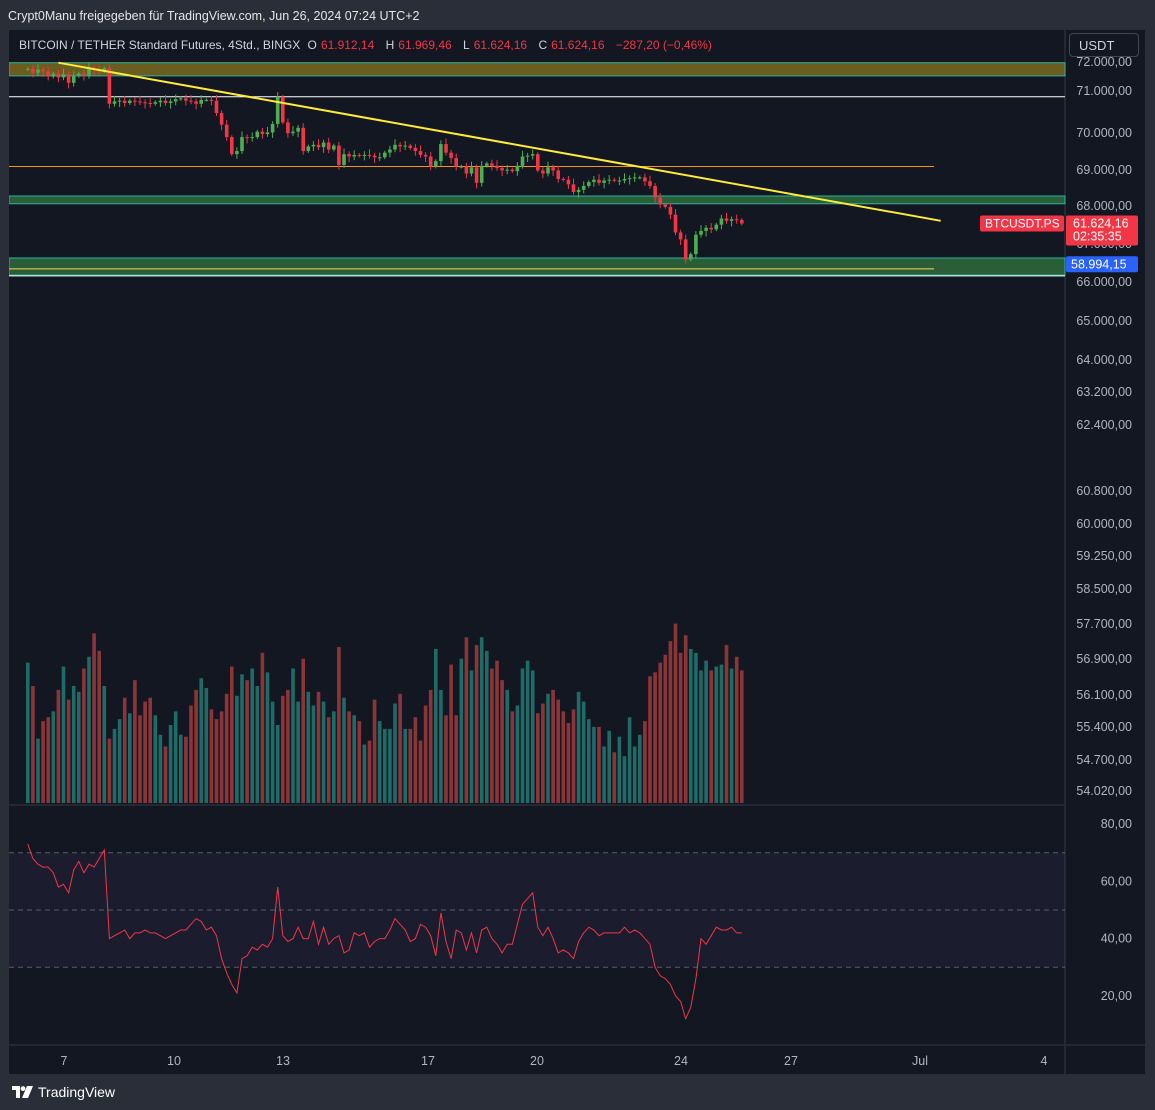 The image size is (1155, 1110). Describe the element at coordinates (1099, 264) in the screenshot. I see `marker-tag-price: 58.994,15` at that location.